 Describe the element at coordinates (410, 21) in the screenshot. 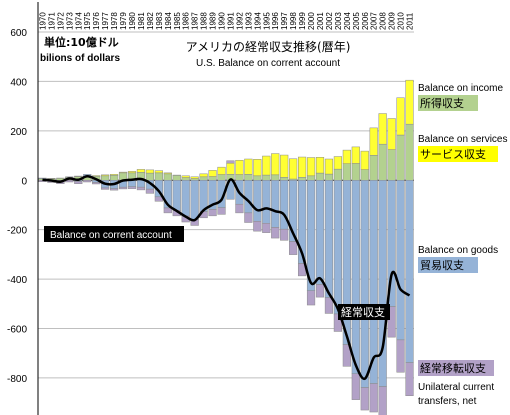

I see `x-tick-label: 2011` at that location.